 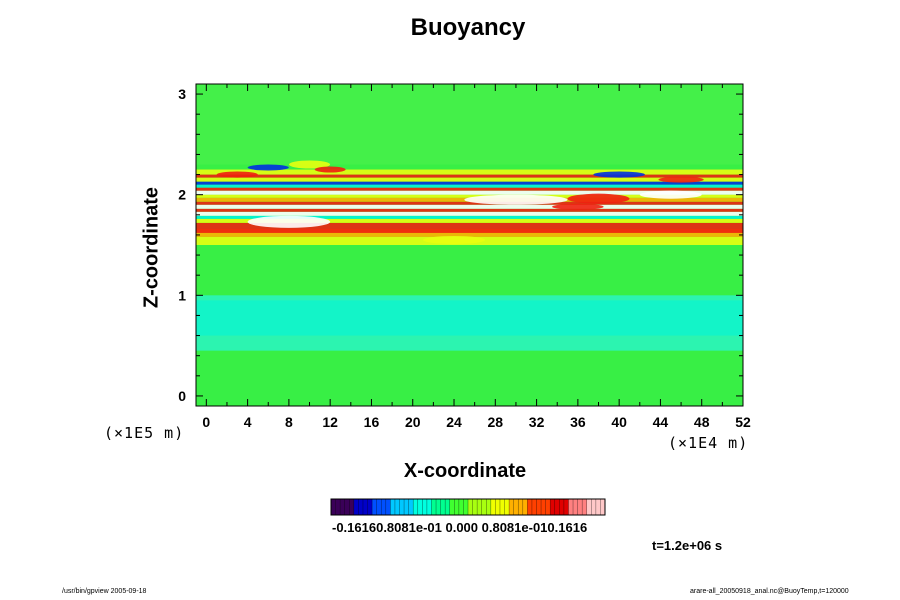 What do you see at coordinates (469, 124) in the screenshot?
I see `upper-layer` at bounding box center [469, 124].